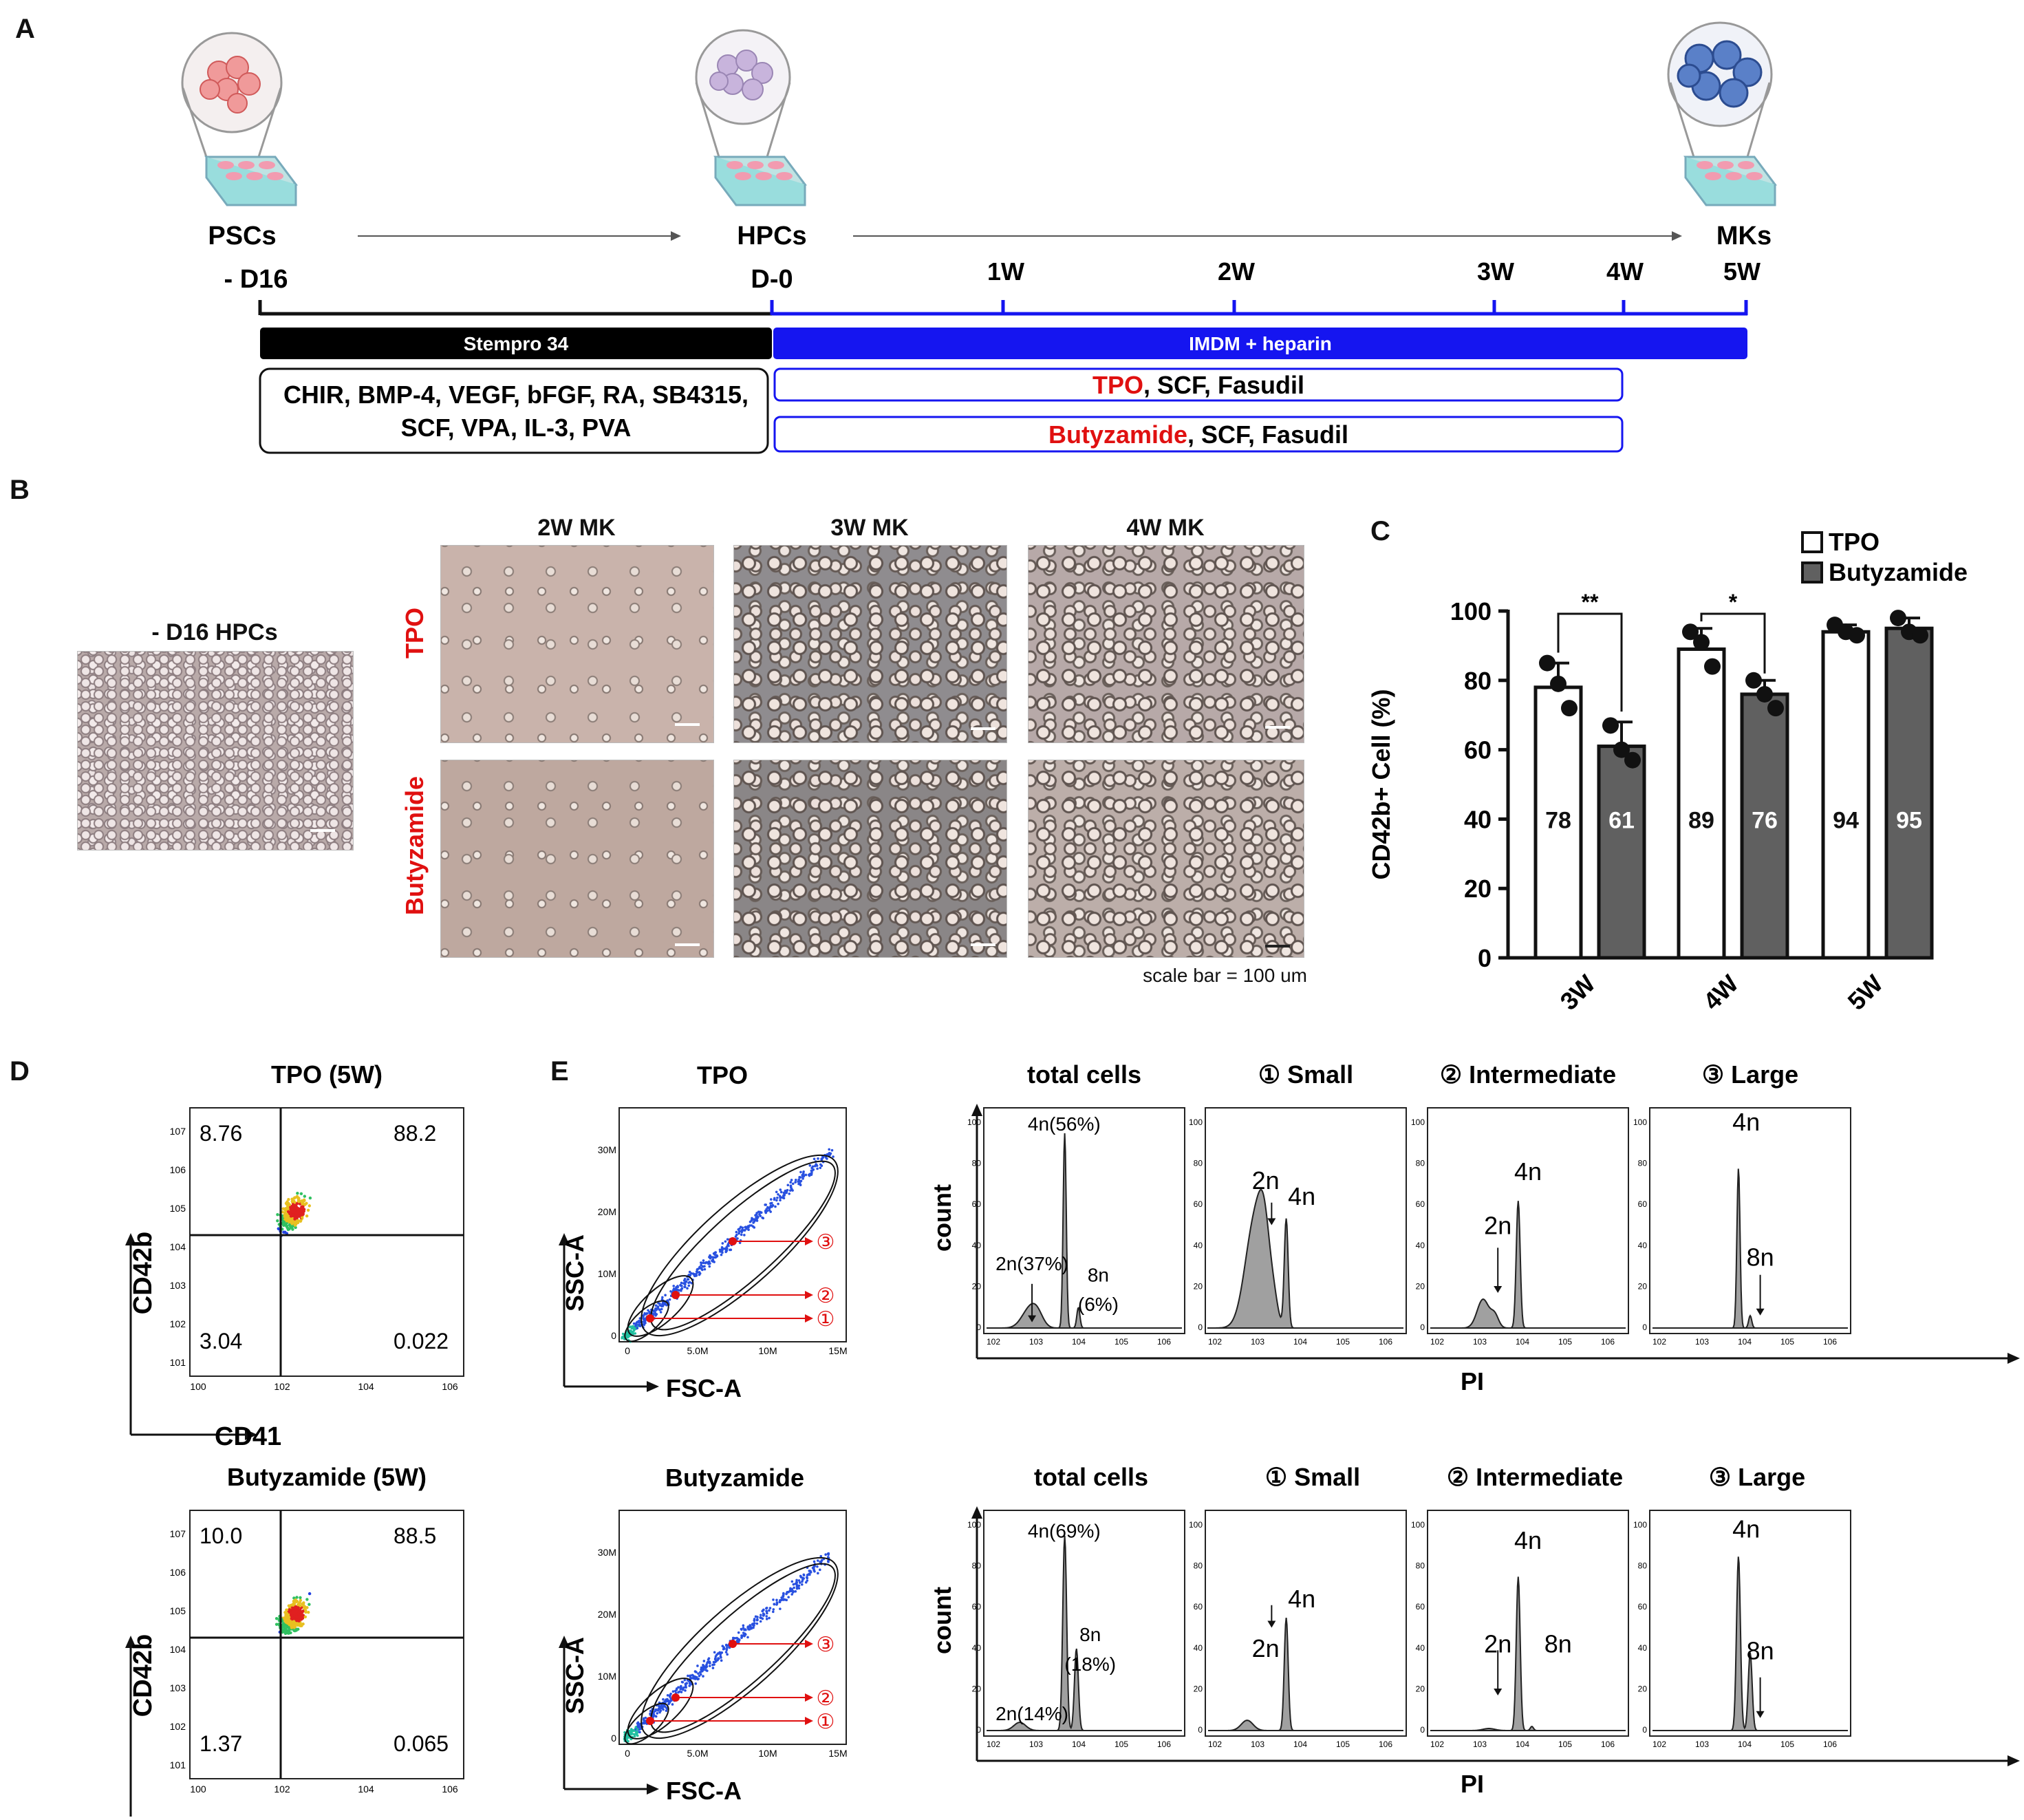 This screenshot has height=1820, width=2024. What do you see at coordinates (1765, 820) in the screenshot?
I see `bar-value-label: 76` at bounding box center [1765, 820].